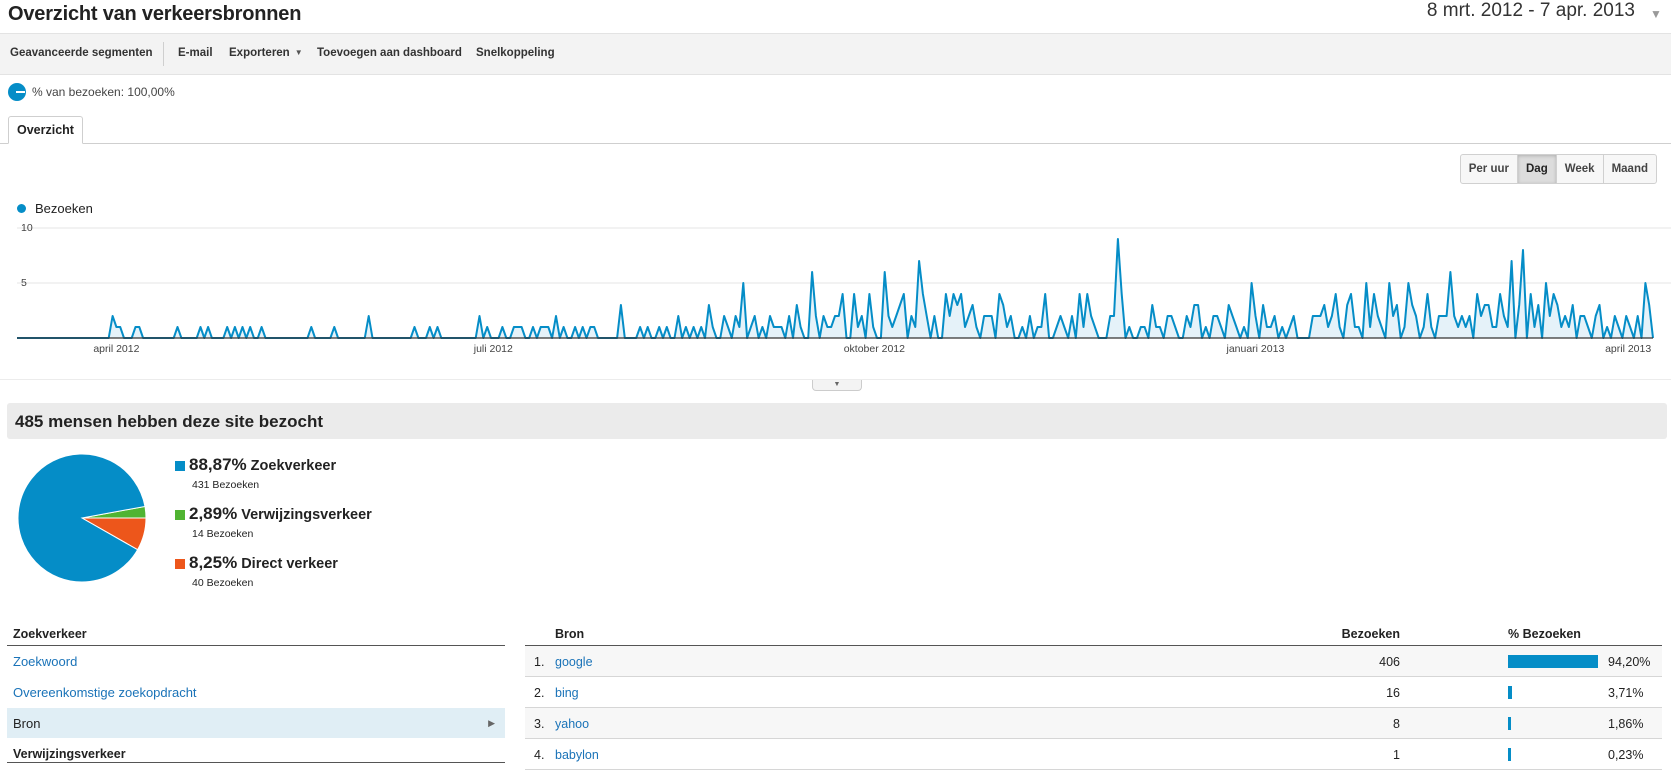 The image size is (1671, 771). What do you see at coordinates (21, 208) in the screenshot?
I see `legend-dot-icon` at bounding box center [21, 208].